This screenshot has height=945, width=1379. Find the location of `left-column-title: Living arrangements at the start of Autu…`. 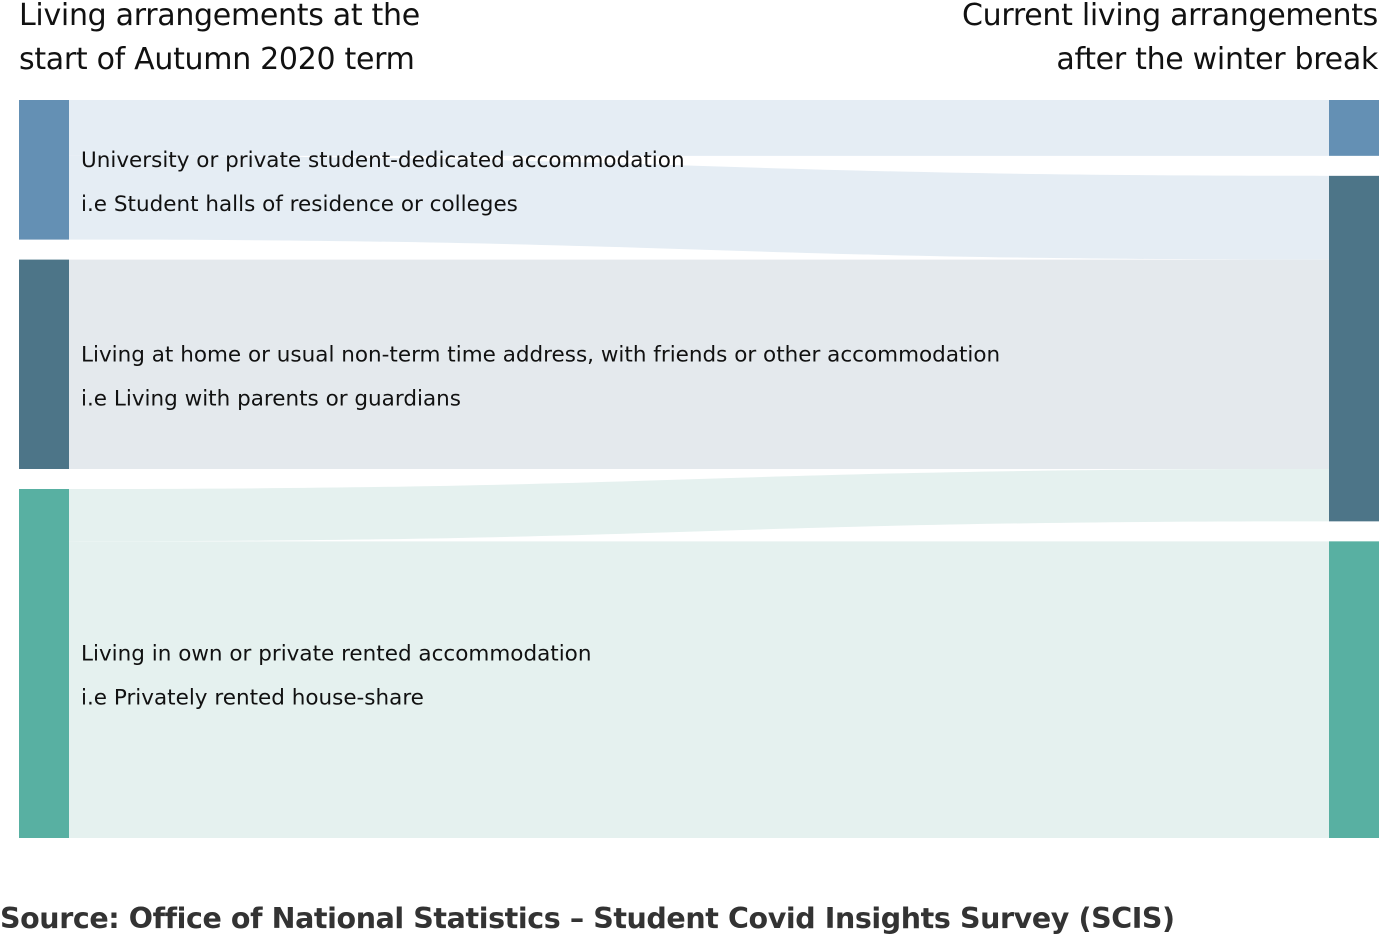

left-column-title: Living arrangements at the start of Autu… is located at coordinates (219, 41).